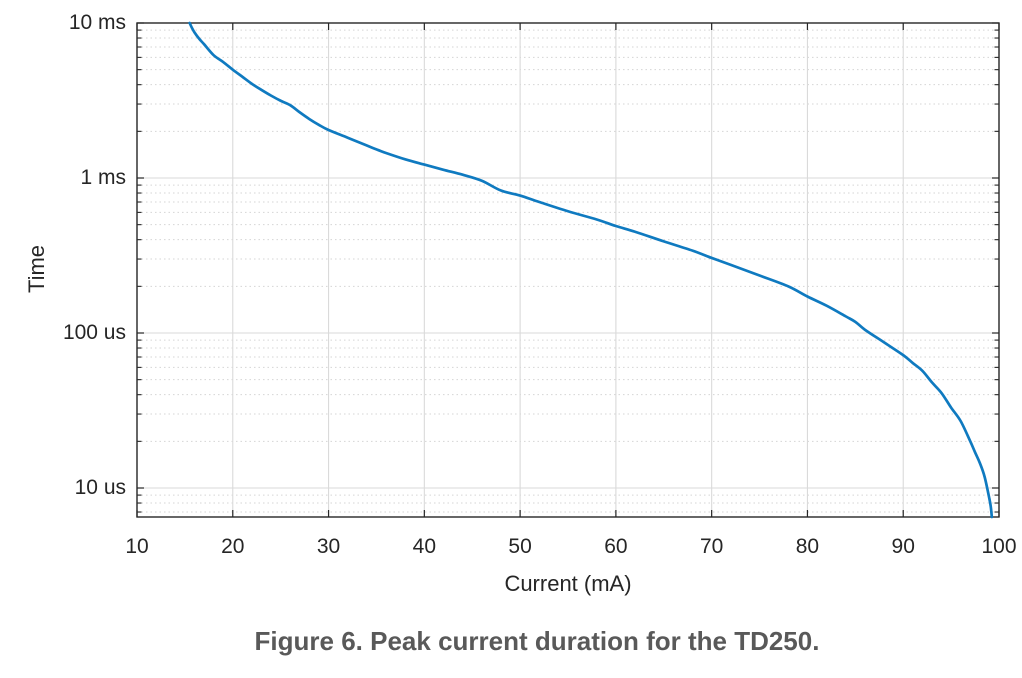 The width and height of the screenshot is (1022, 678). What do you see at coordinates (616, 546) in the screenshot?
I see `x-tick-label-60: 60` at bounding box center [616, 546].